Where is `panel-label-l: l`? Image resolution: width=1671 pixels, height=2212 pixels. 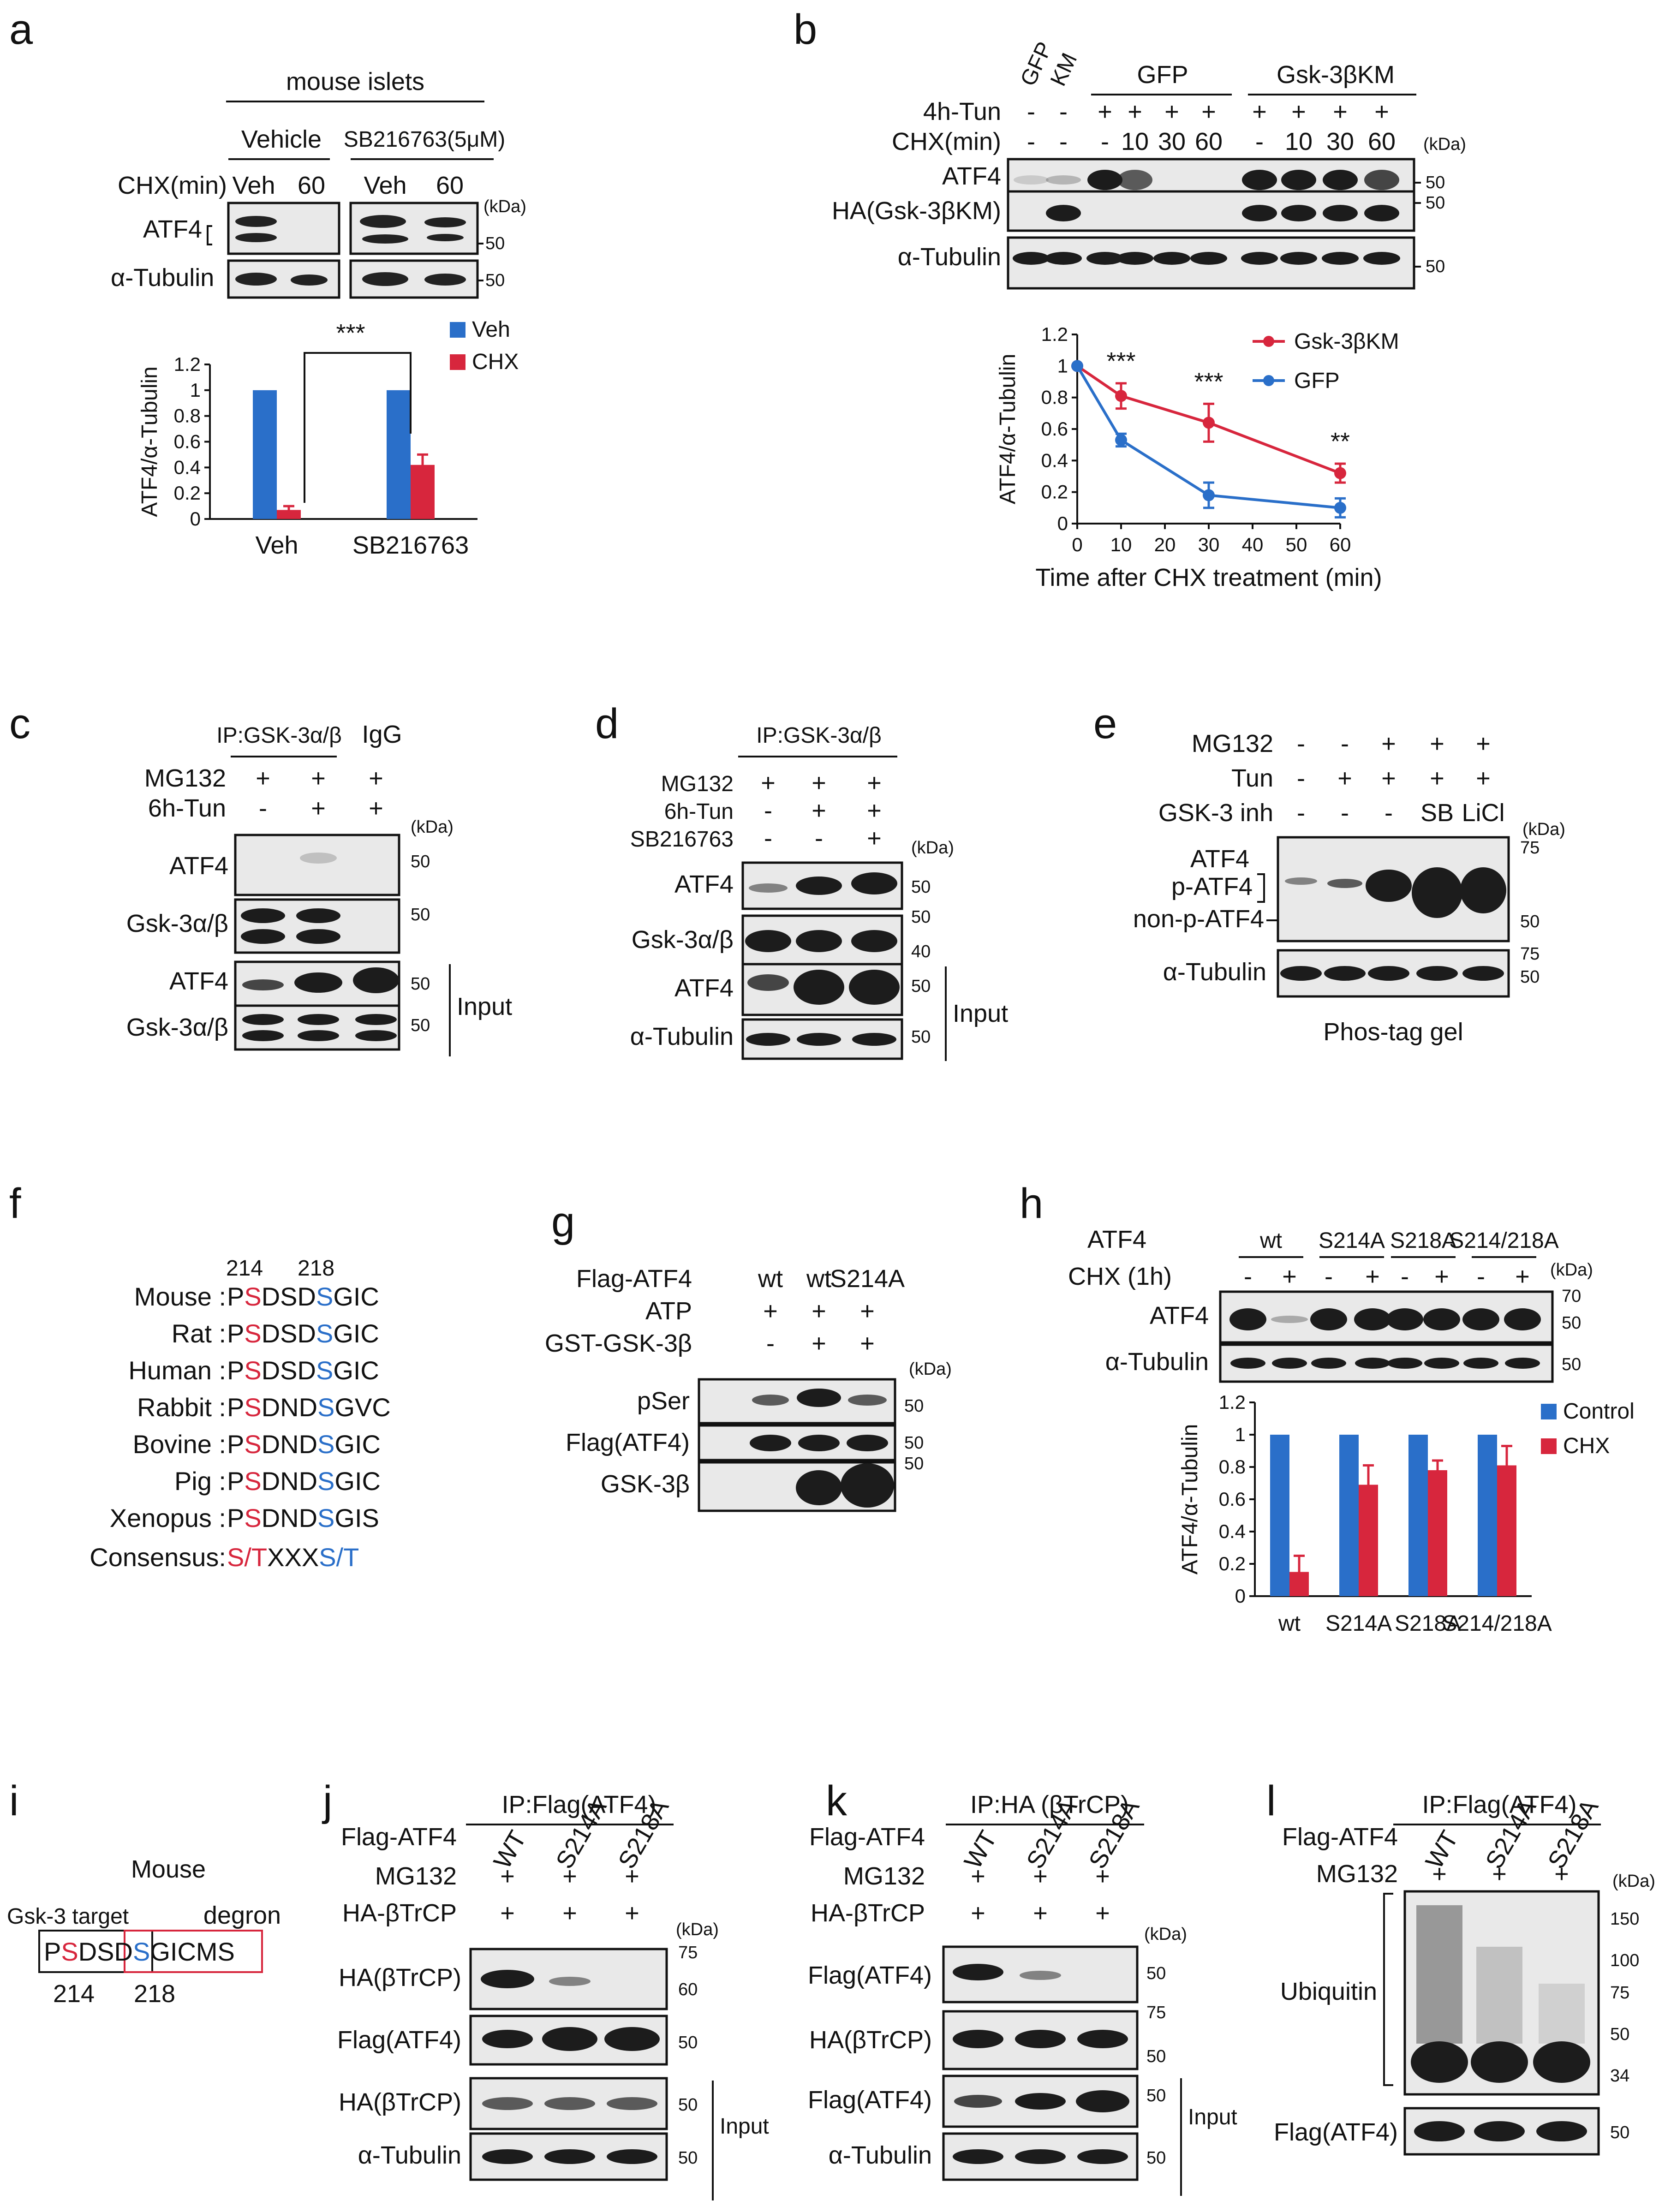
panel-label-l: l is located at coordinates (1271, 1800).